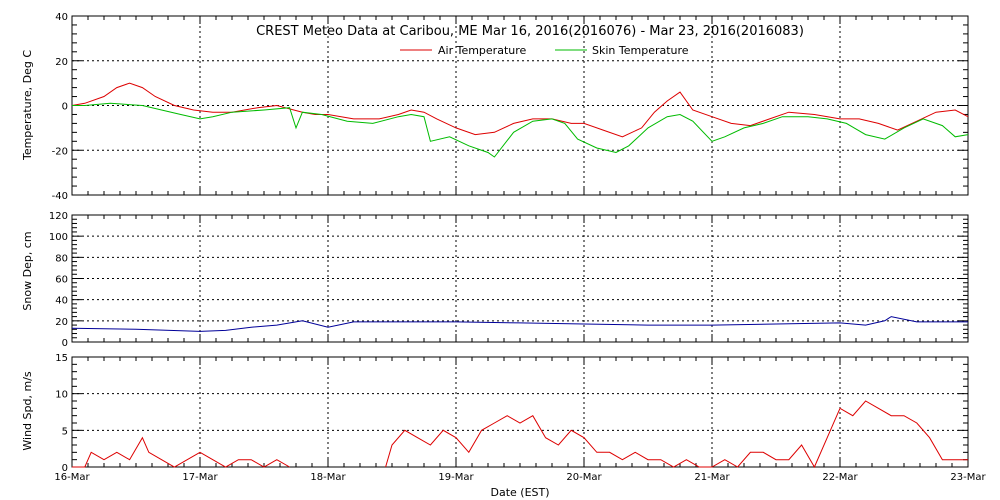 The width and height of the screenshot is (1000, 500). I want to click on x-tick-label: 18-Mar, so click(328, 477).